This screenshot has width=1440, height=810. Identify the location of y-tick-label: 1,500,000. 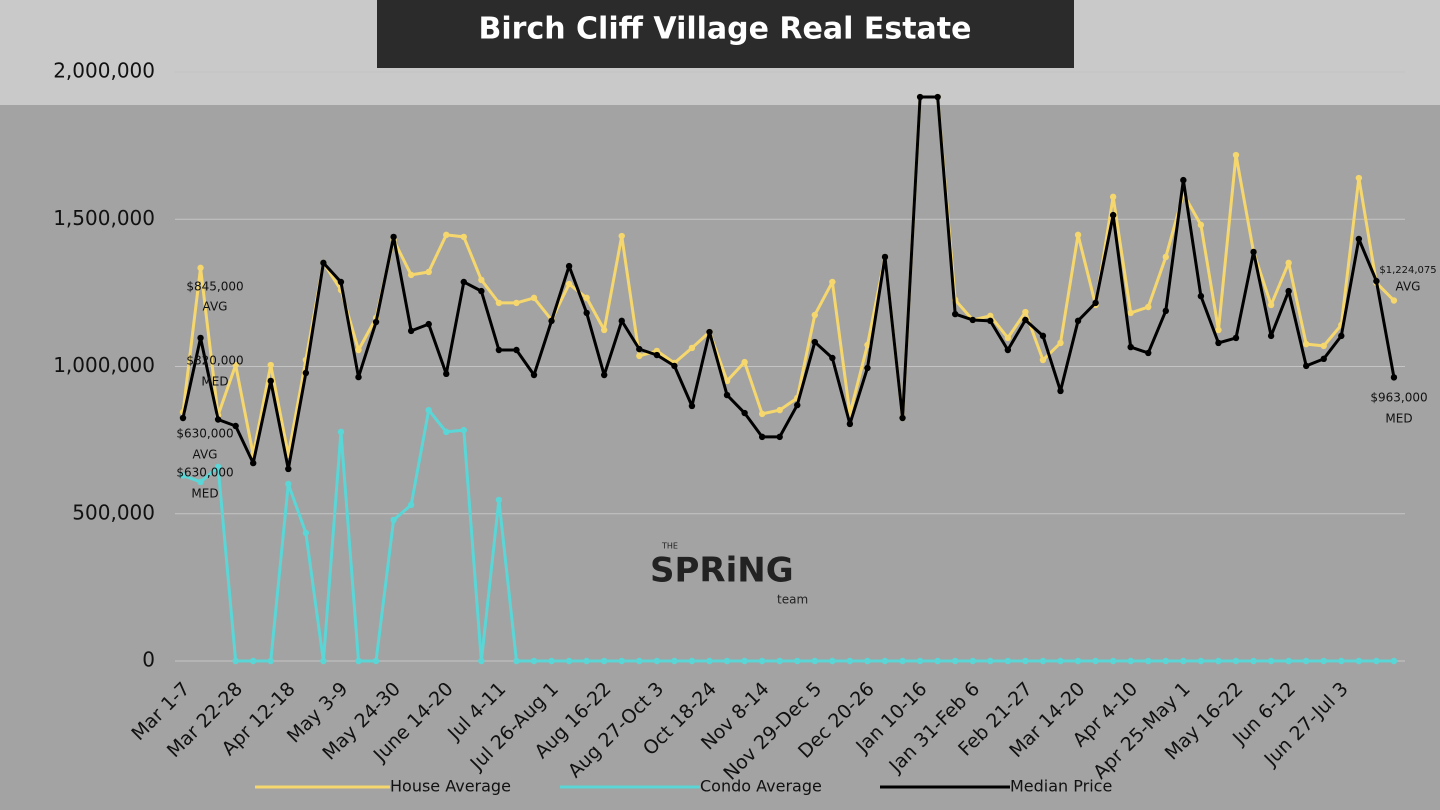
(104, 218).